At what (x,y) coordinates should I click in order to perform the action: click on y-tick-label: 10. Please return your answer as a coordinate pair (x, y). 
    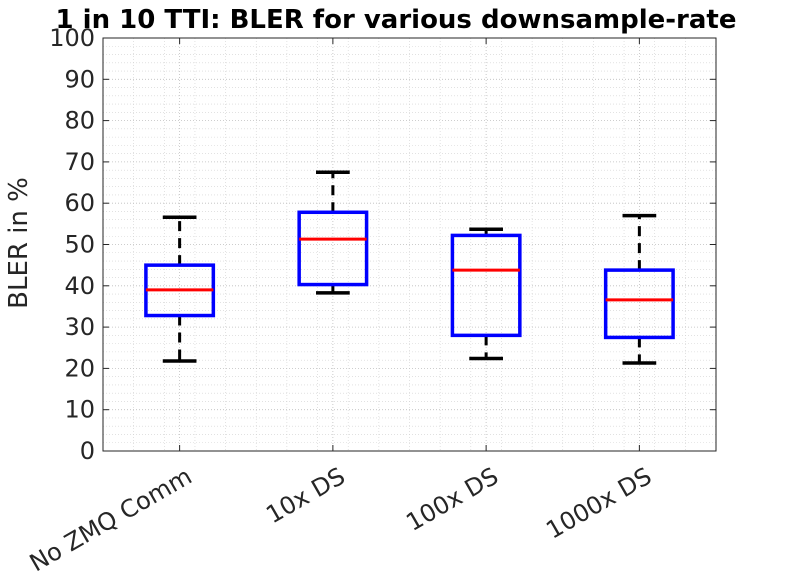
    Looking at the image, I should click on (79, 410).